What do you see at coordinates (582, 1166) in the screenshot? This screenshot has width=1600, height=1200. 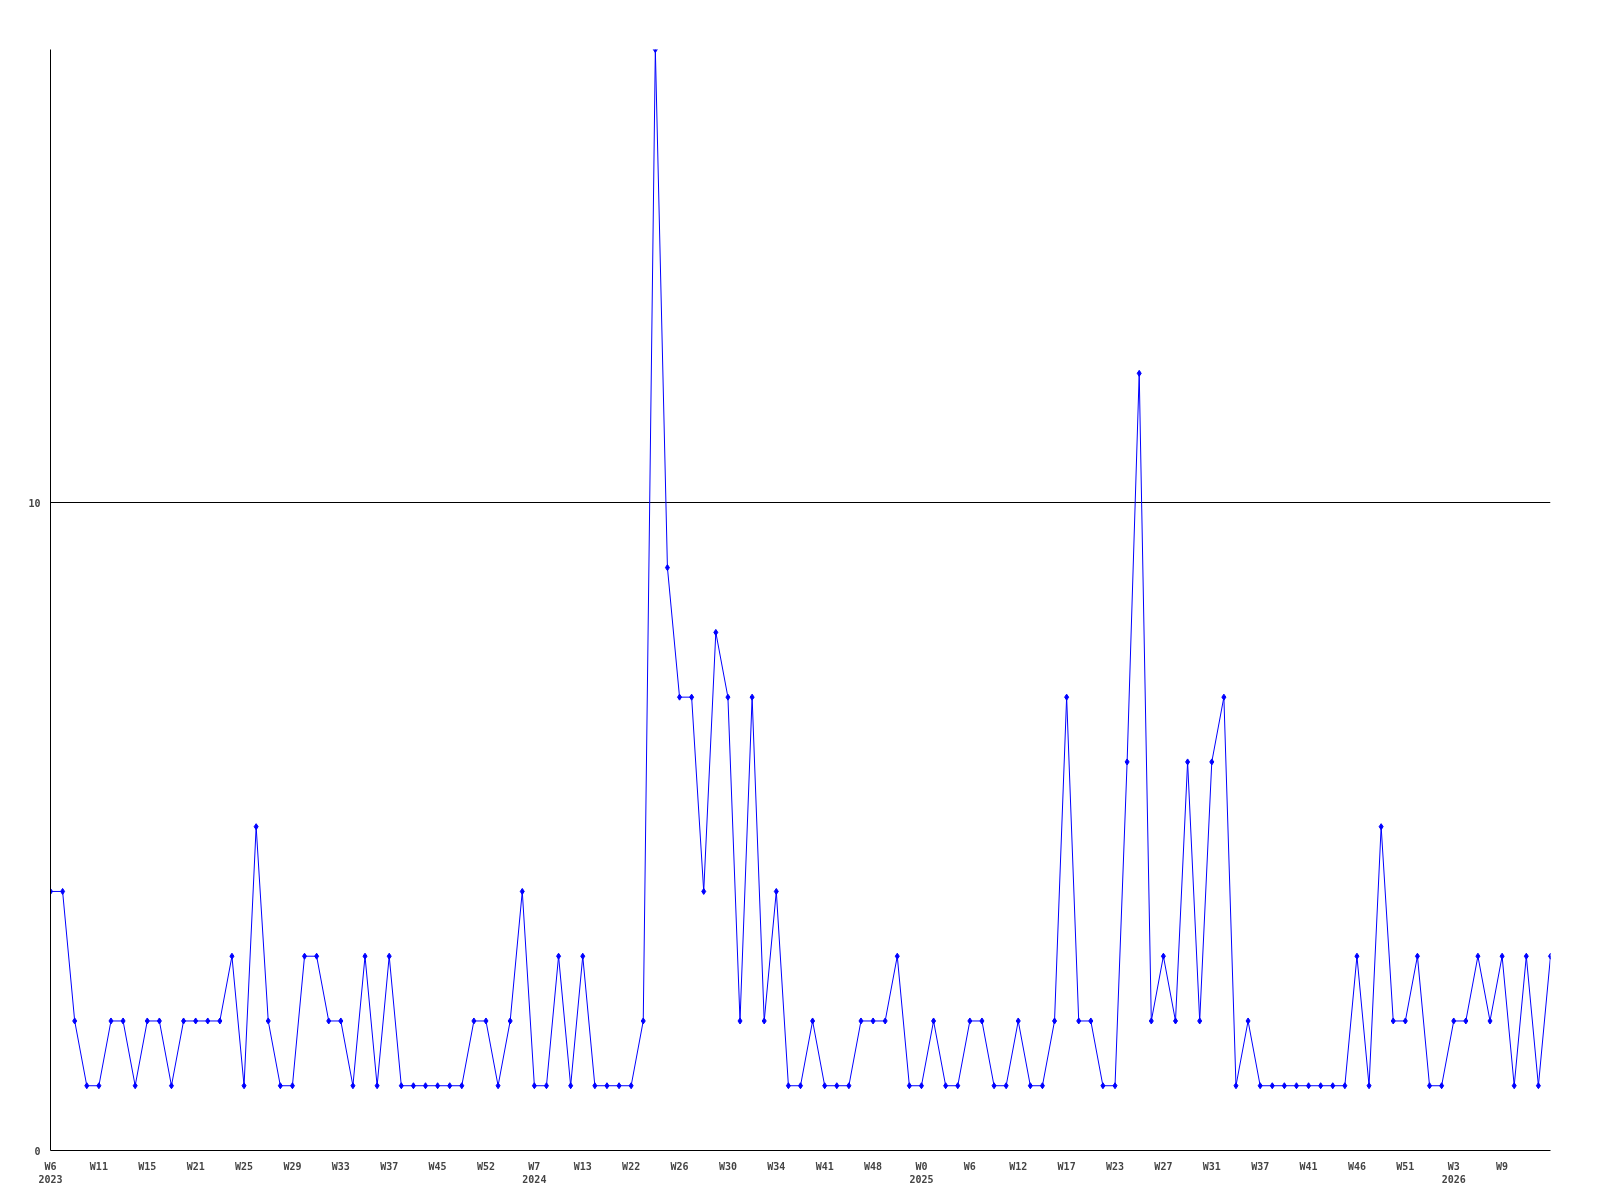 I see `x-tick-label: W13` at bounding box center [582, 1166].